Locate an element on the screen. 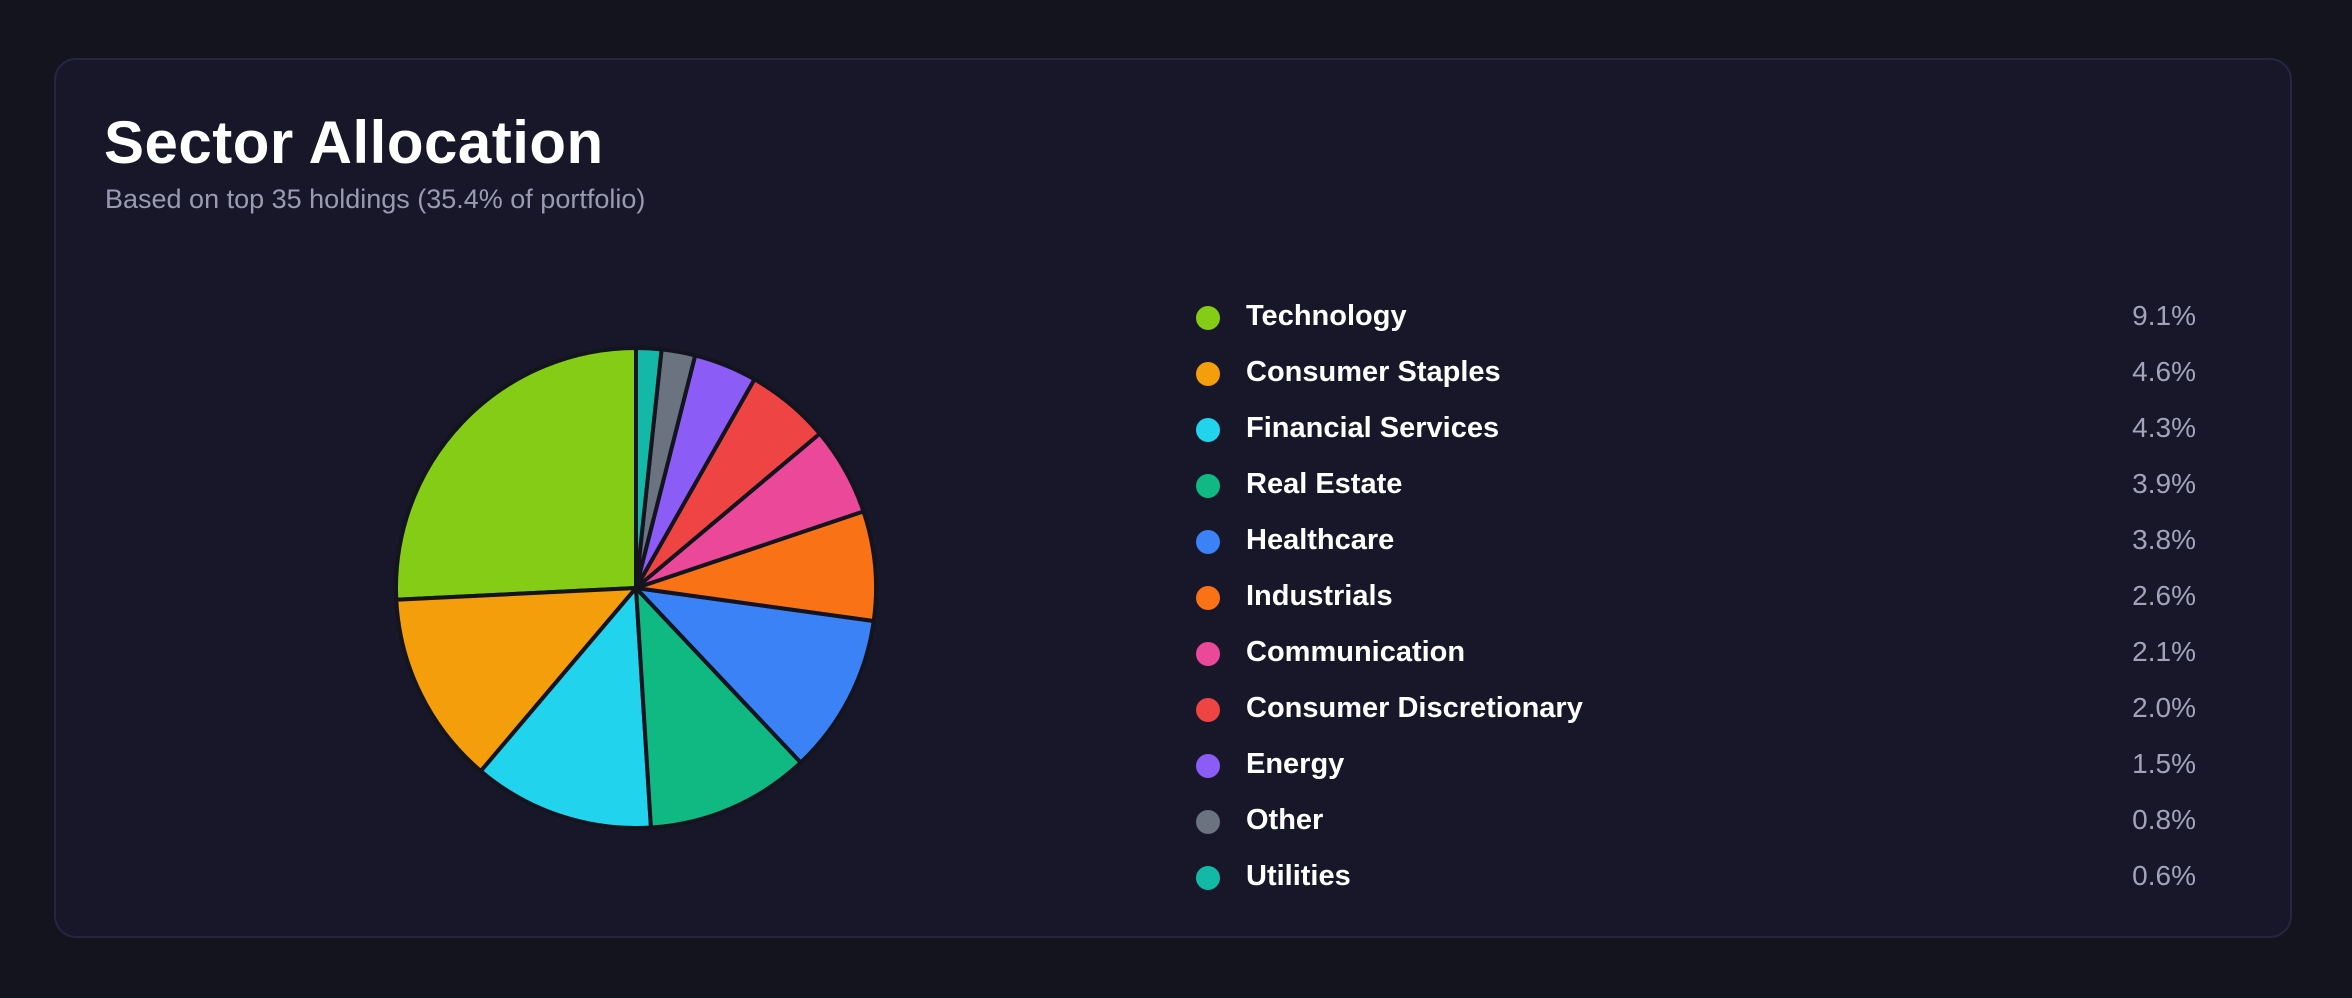  legend-item-consumer-discretionary: Consumer Discretionary 2.0% is located at coordinates (1696, 712).